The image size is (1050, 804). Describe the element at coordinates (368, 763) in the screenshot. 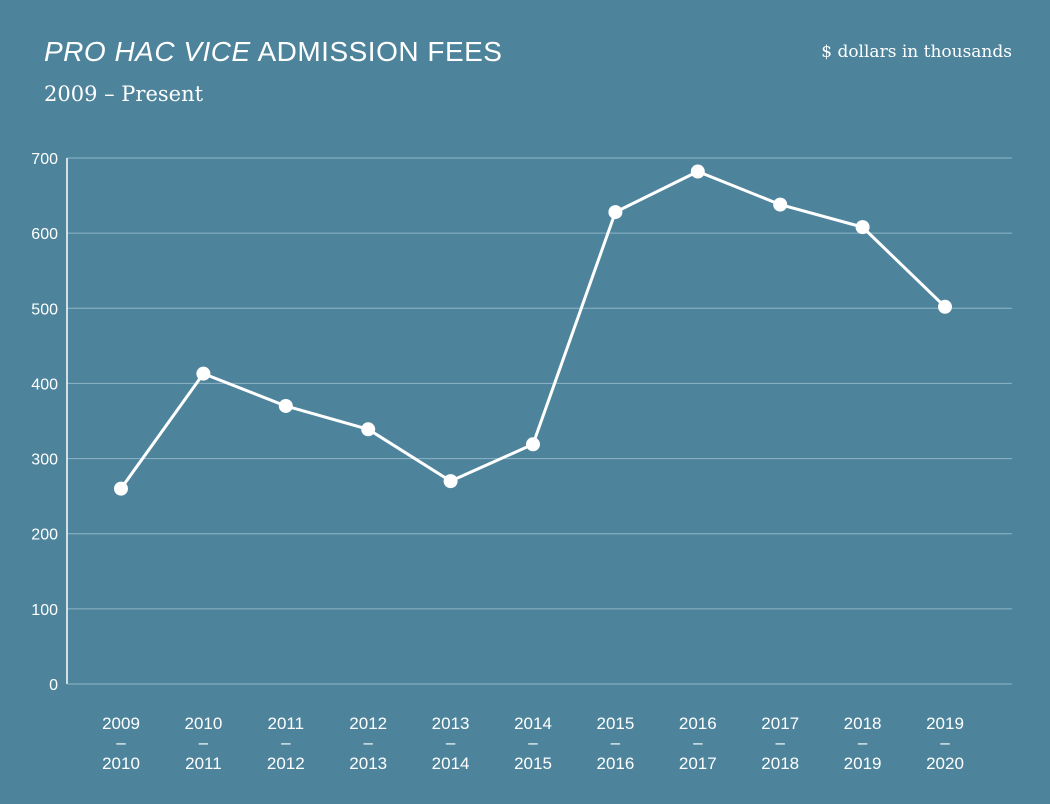

I see `x-tick-label-end: 2013` at that location.